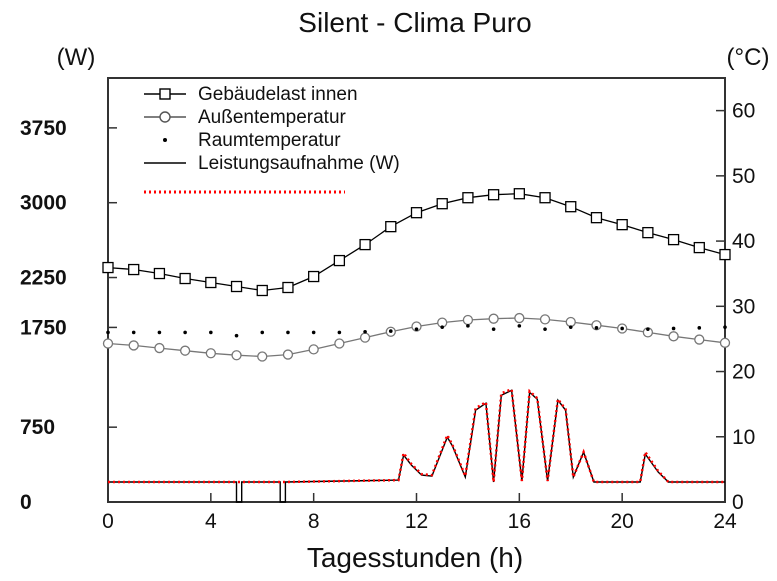  Describe the element at coordinates (299, 163) in the screenshot. I see `legend-label-leistungsaufnahme: Leistungsaufnahme (W)` at that location.